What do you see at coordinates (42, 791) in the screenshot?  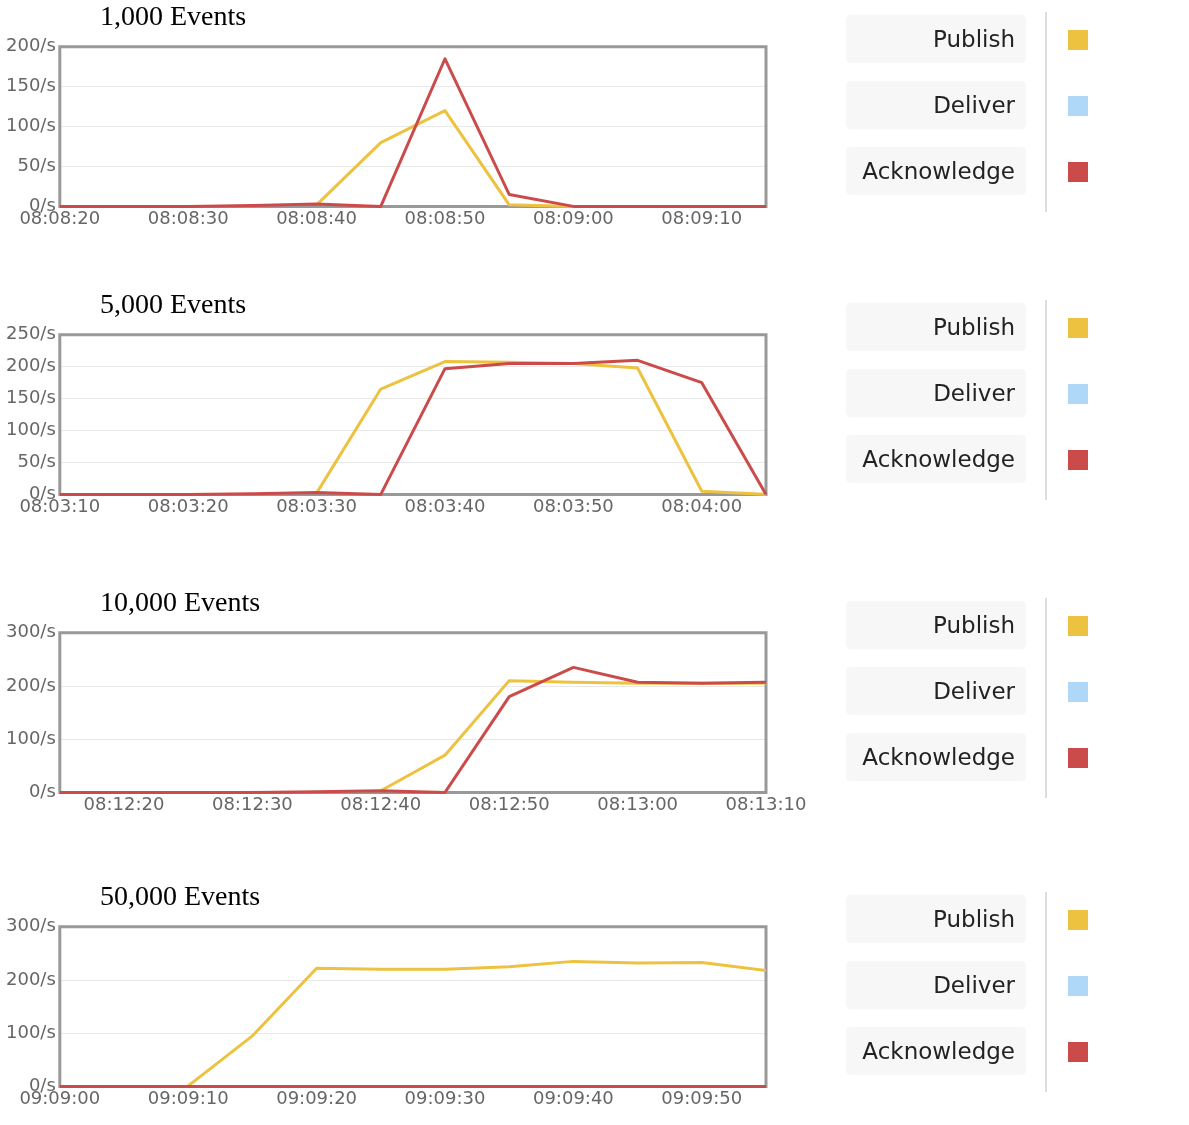 I see `y-tick-label: 0/s` at bounding box center [42, 791].